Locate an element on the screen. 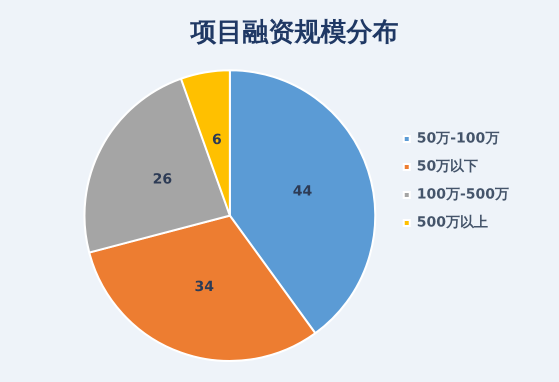  data-label: 44 is located at coordinates (302, 192).